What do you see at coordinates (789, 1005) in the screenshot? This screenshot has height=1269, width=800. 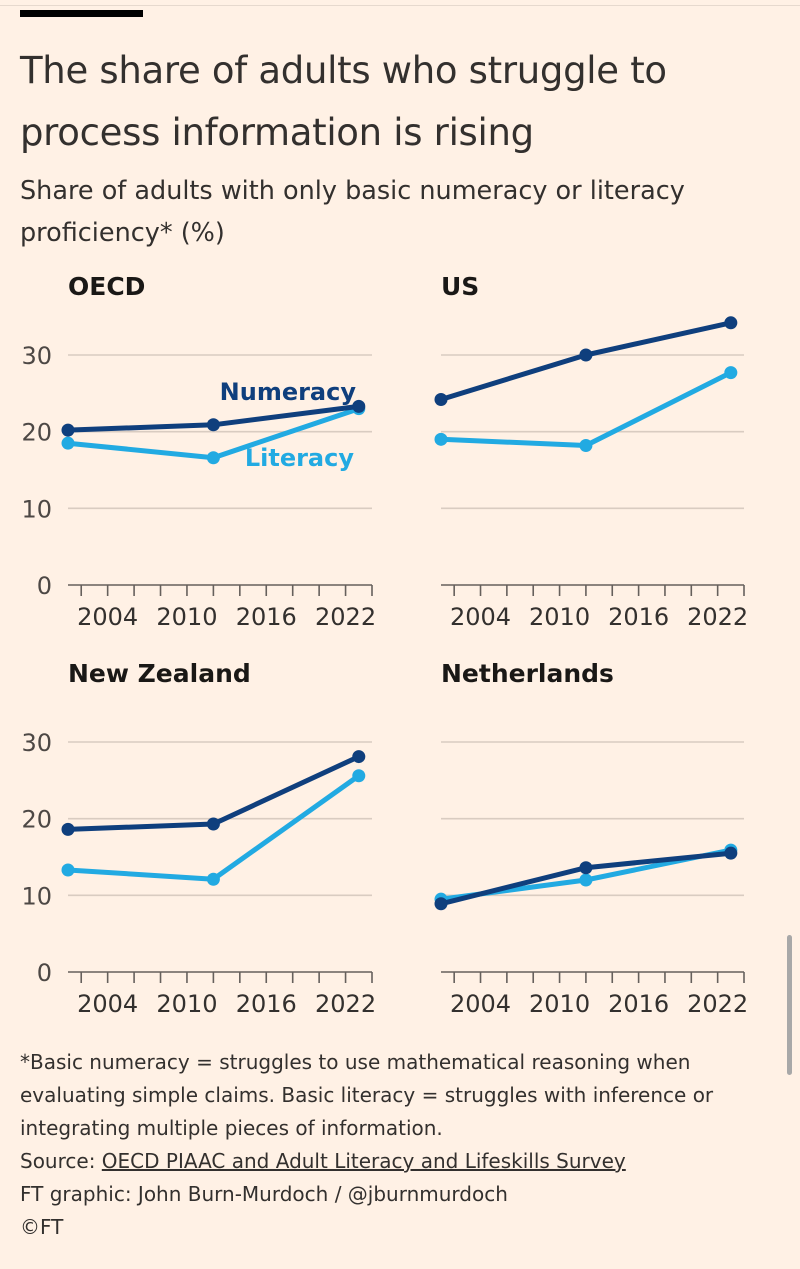 I see `scrollbar-thumb` at bounding box center [789, 1005].